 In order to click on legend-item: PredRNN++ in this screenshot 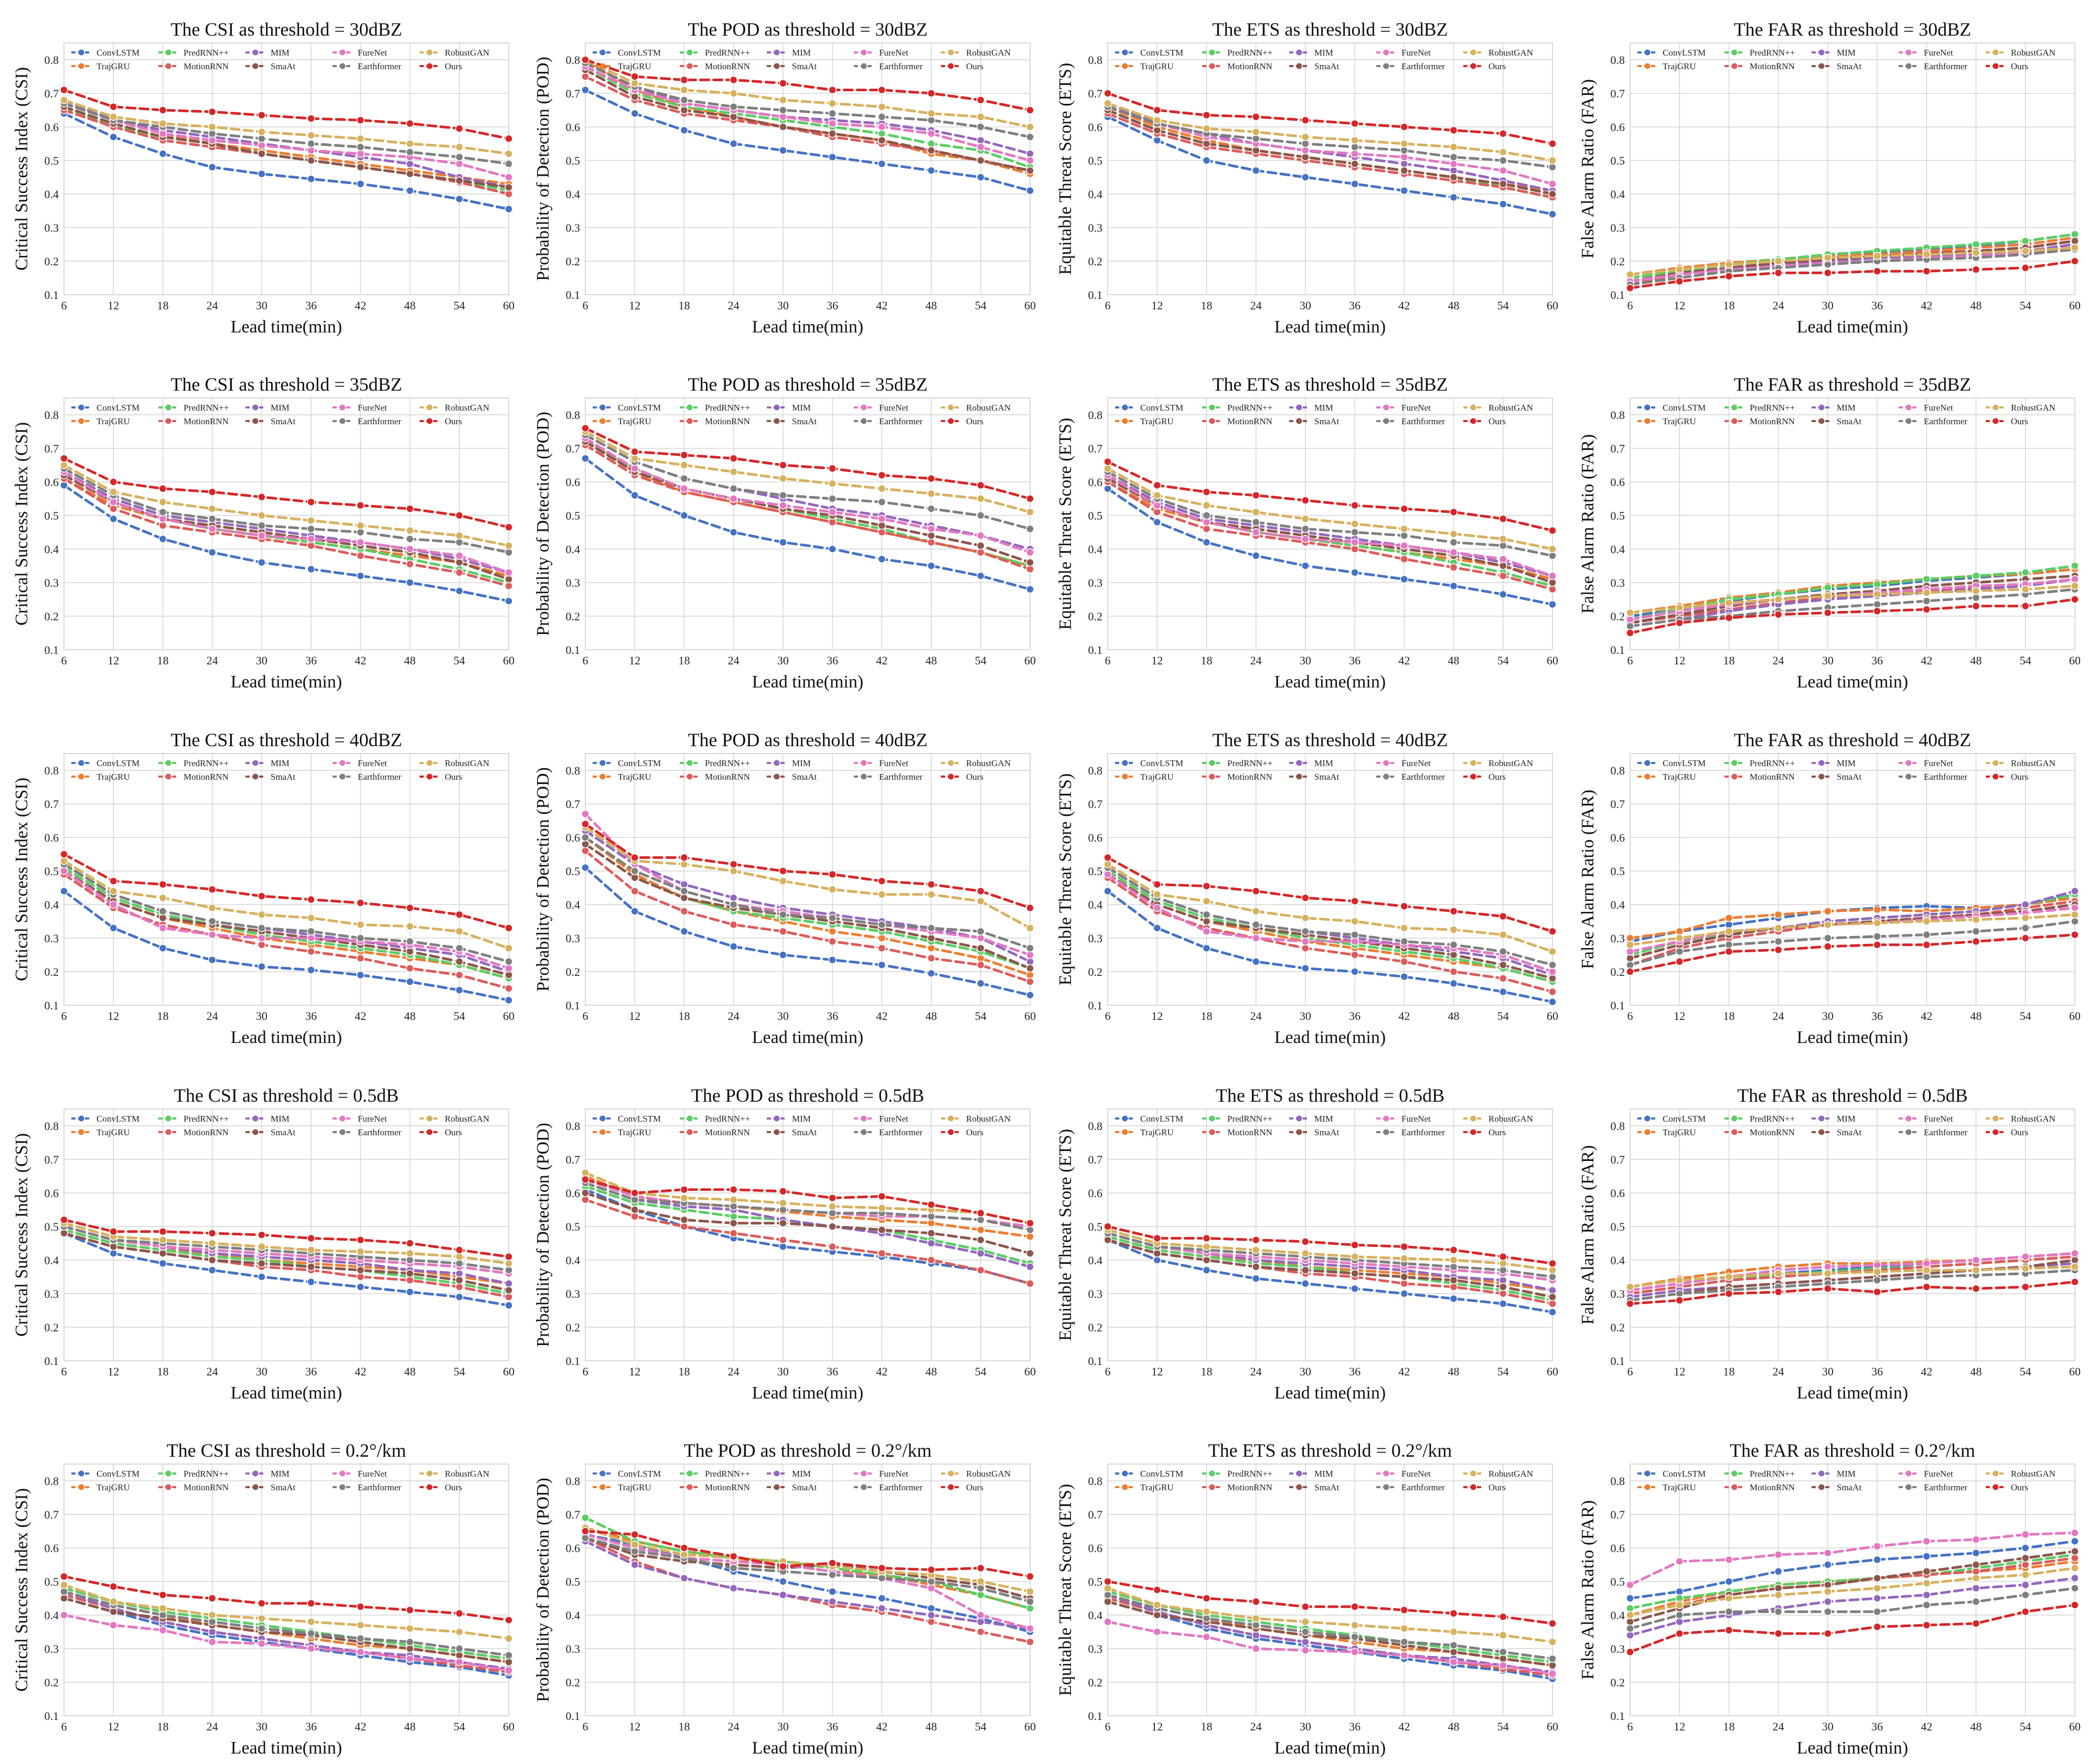, I will do `click(1237, 1474)`.